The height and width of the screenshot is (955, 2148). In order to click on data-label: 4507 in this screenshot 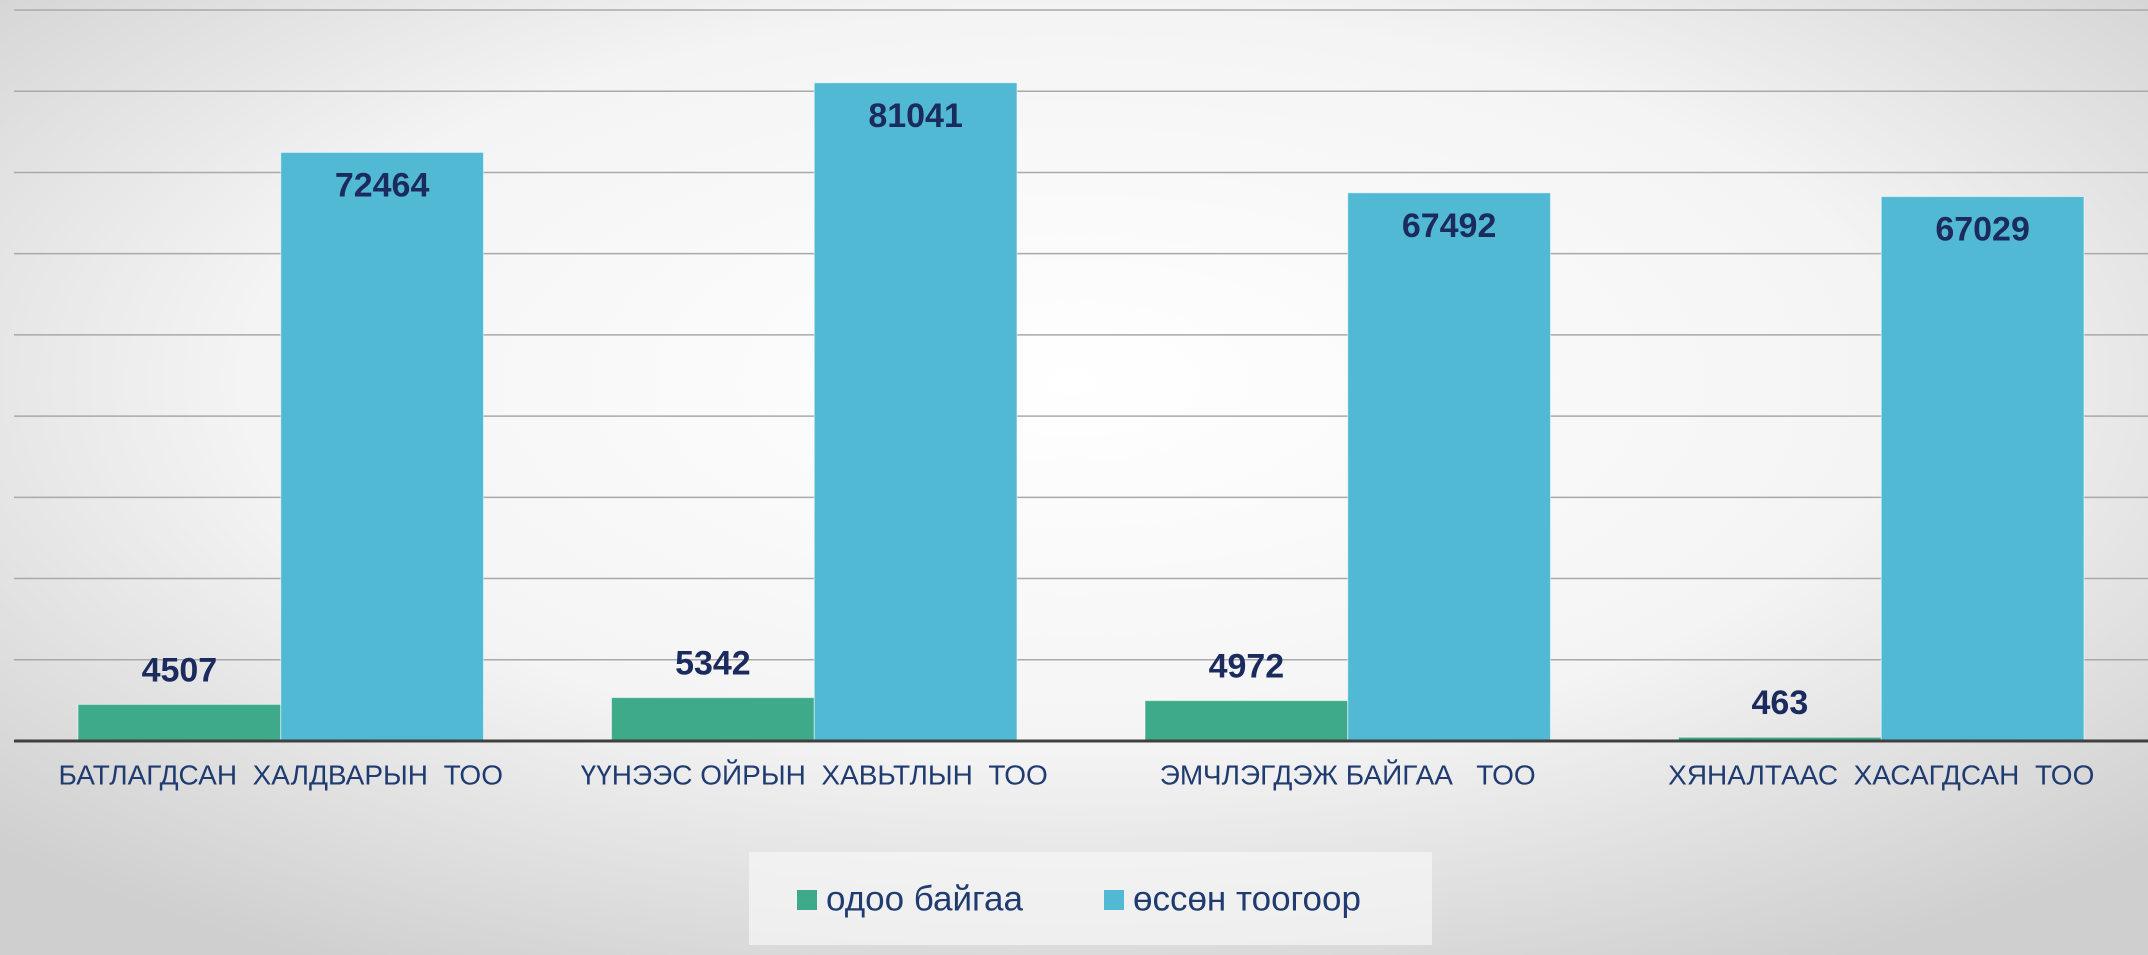, I will do `click(180, 670)`.